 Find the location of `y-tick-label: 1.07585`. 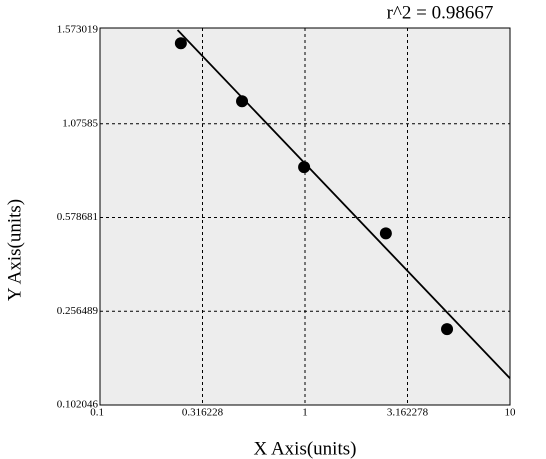

y-tick-label: 1.07585 is located at coordinates (80, 123).